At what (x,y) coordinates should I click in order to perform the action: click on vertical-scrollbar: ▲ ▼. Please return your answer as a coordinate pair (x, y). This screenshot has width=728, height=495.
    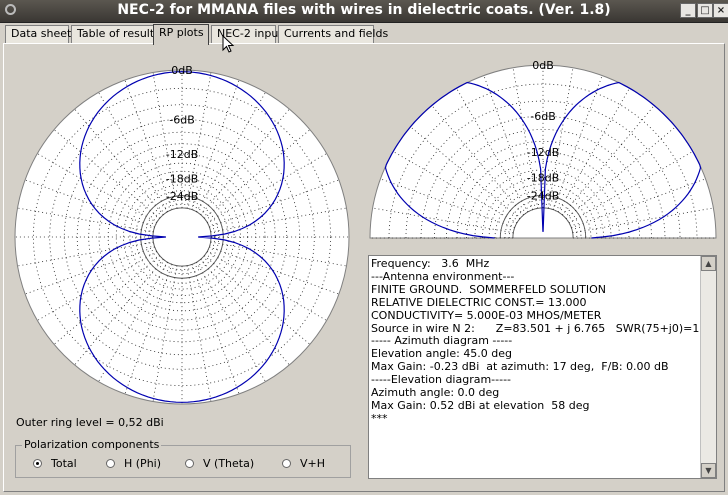
    Looking at the image, I should click on (708, 367).